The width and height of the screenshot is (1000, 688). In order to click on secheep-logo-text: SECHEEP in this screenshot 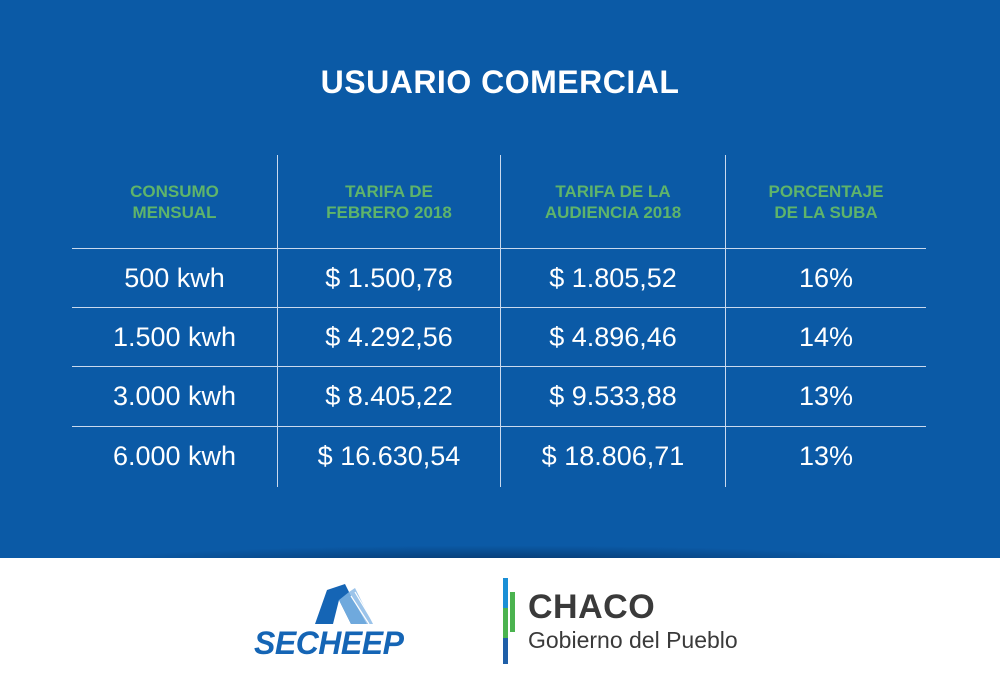, I will do `click(329, 643)`.